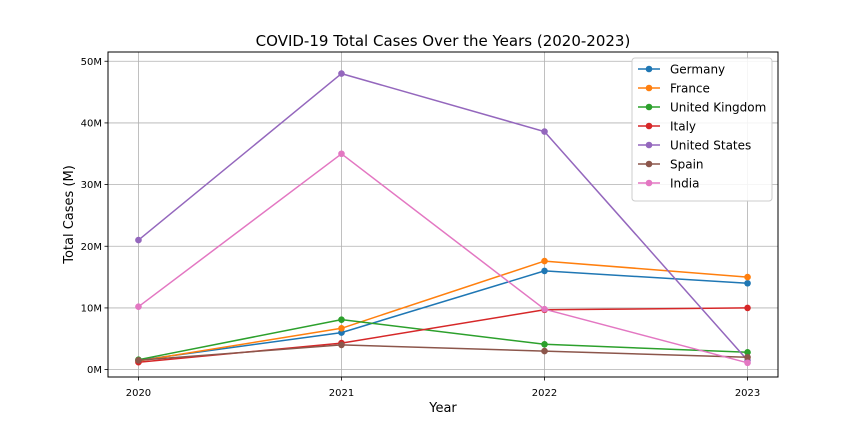  I want to click on y-axis: 0M 10M 20M 30M 40M 50M, so click(94, 216).